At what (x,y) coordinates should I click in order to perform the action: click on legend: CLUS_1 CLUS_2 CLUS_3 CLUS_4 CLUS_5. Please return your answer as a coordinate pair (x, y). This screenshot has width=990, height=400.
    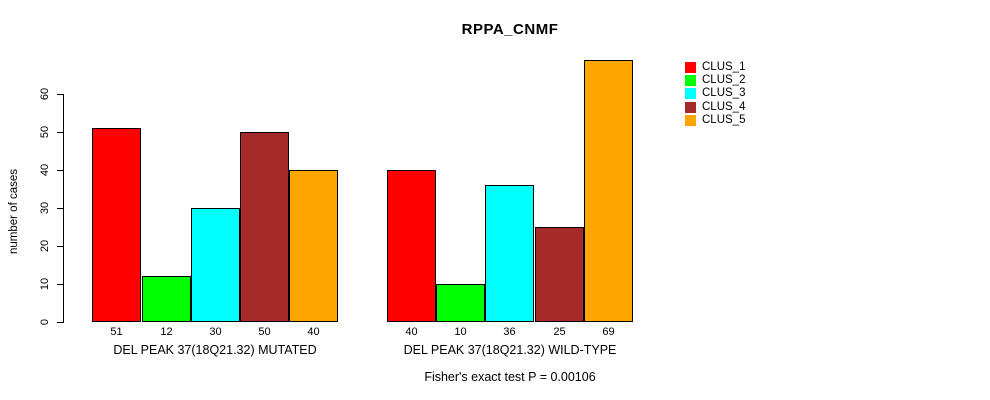
    Looking at the image, I should click on (715, 94).